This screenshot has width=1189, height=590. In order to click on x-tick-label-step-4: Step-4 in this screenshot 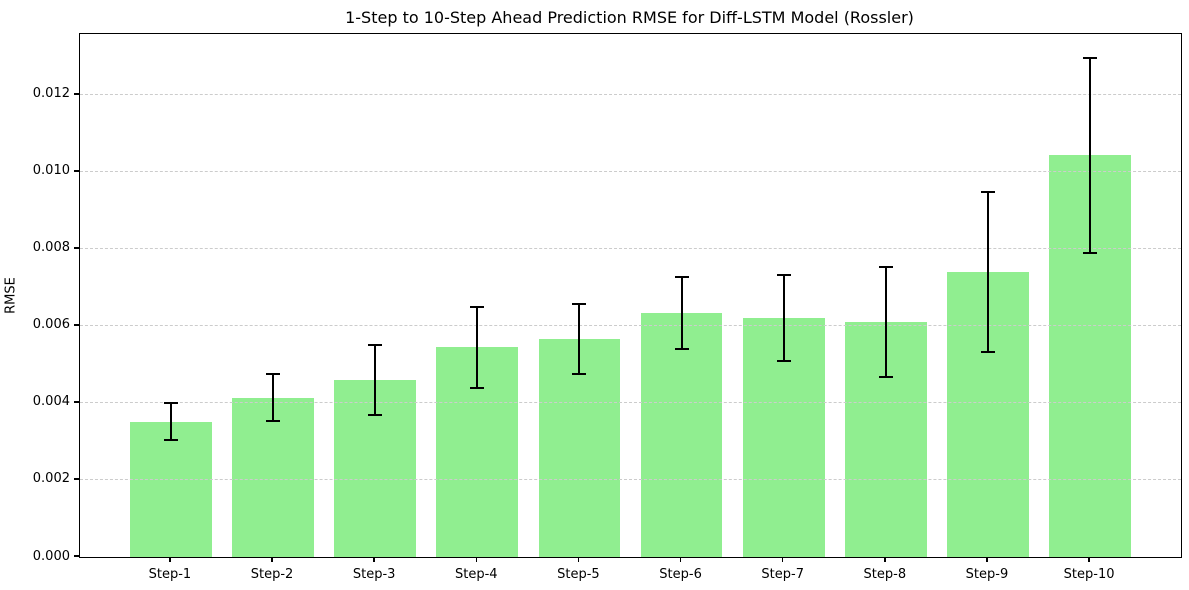, I will do `click(476, 574)`.